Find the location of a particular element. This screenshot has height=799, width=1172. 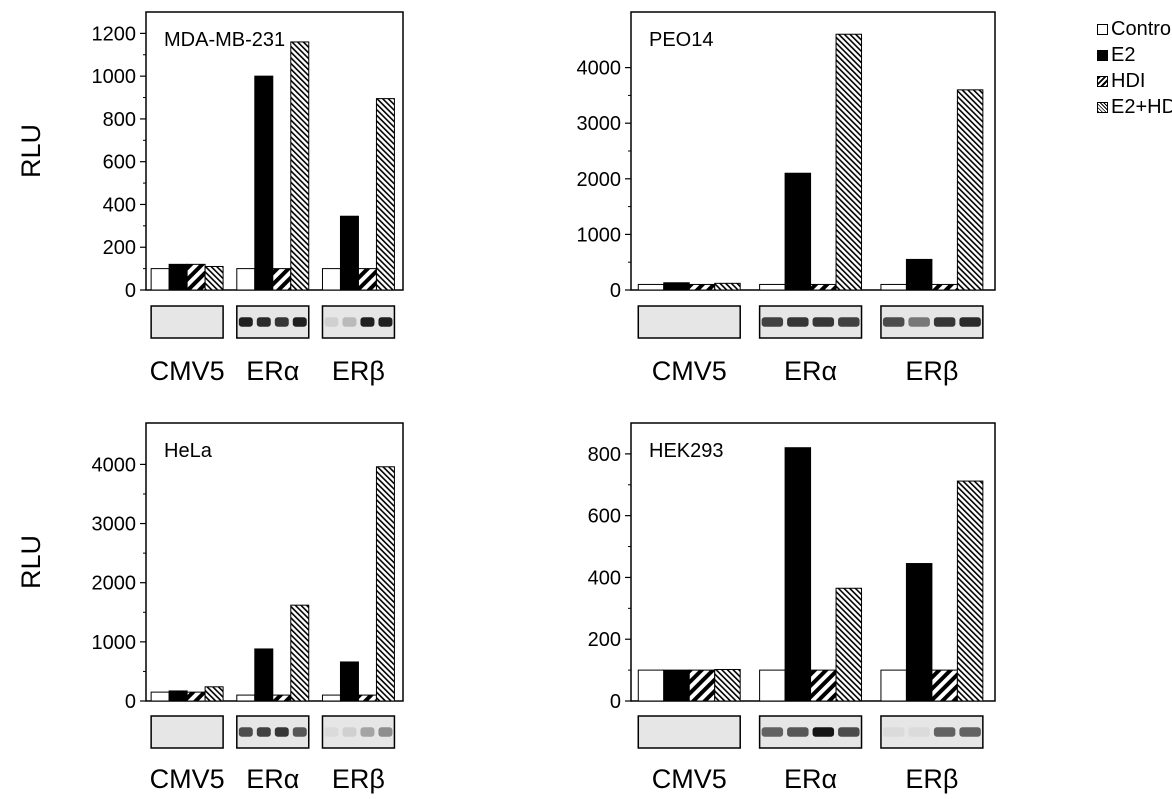

y-tick-label: 1200 is located at coordinates (114, 34).